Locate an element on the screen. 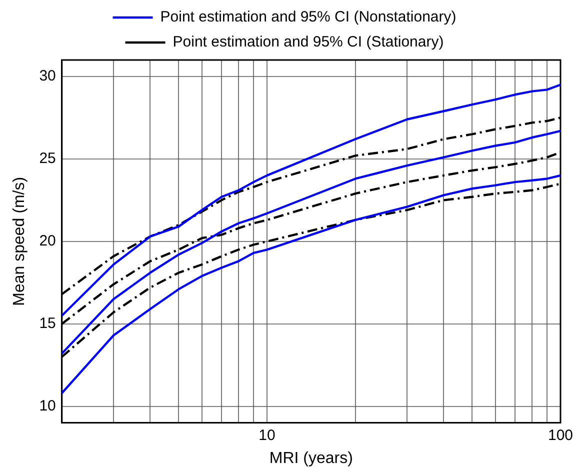 Image resolution: width=577 pixels, height=470 pixels. legend-label: Point estimation and 95% CI (Nonstationary) is located at coordinates (308, 17).